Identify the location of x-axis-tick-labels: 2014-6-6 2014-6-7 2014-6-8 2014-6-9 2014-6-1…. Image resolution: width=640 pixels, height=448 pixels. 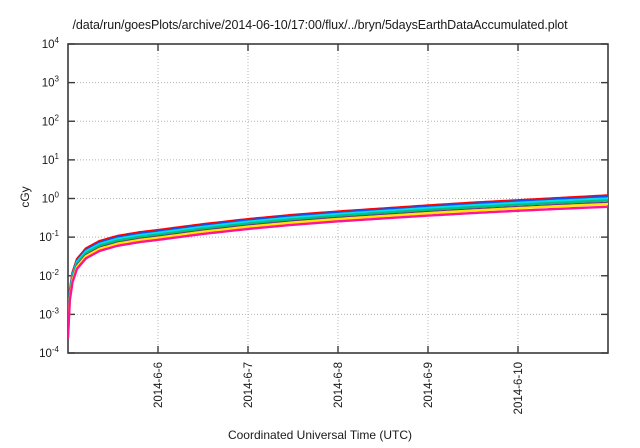
(339, 388).